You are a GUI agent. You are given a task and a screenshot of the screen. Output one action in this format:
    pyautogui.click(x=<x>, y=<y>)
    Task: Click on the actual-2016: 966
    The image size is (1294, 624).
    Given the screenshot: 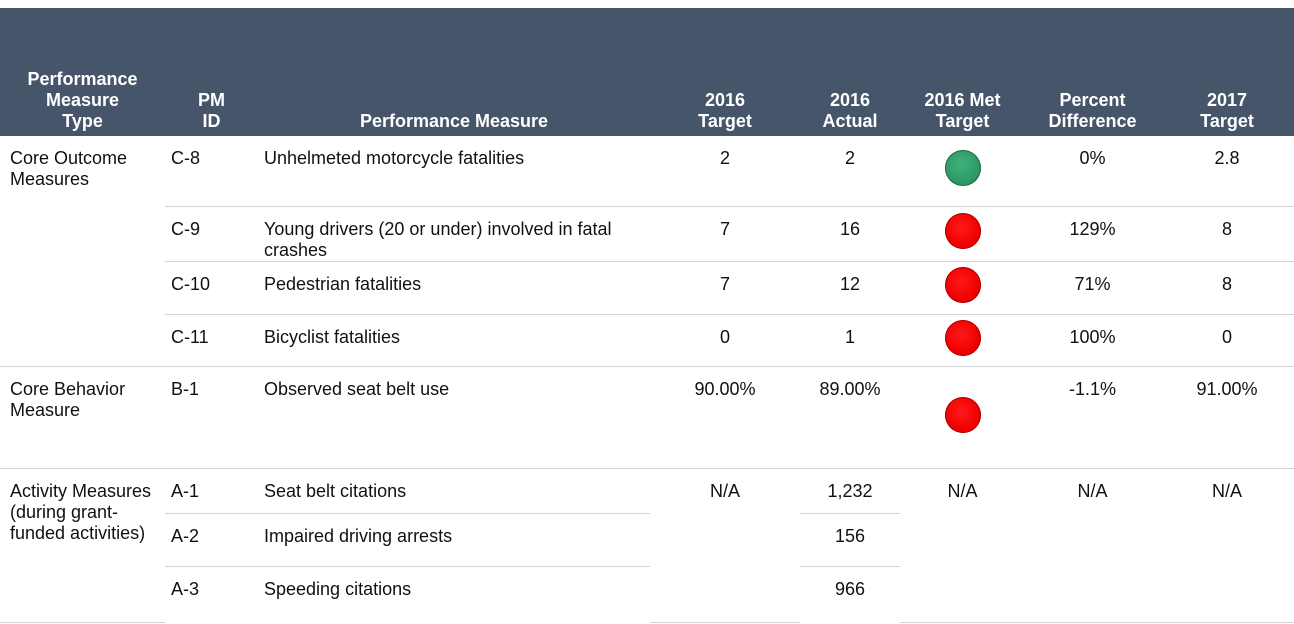 What is the action you would take?
    pyautogui.click(x=850, y=588)
    